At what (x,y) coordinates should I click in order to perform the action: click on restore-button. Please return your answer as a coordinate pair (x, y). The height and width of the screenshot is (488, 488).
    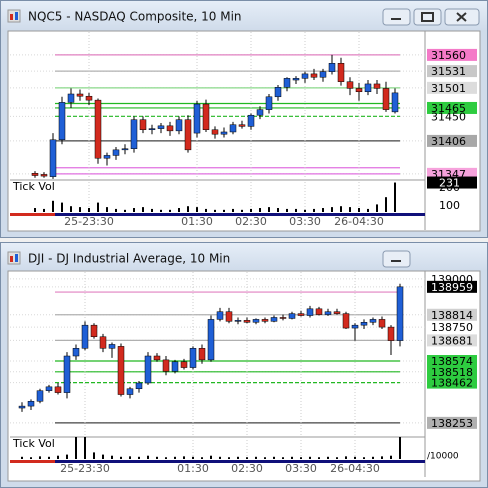
    Looking at the image, I should click on (396, 259).